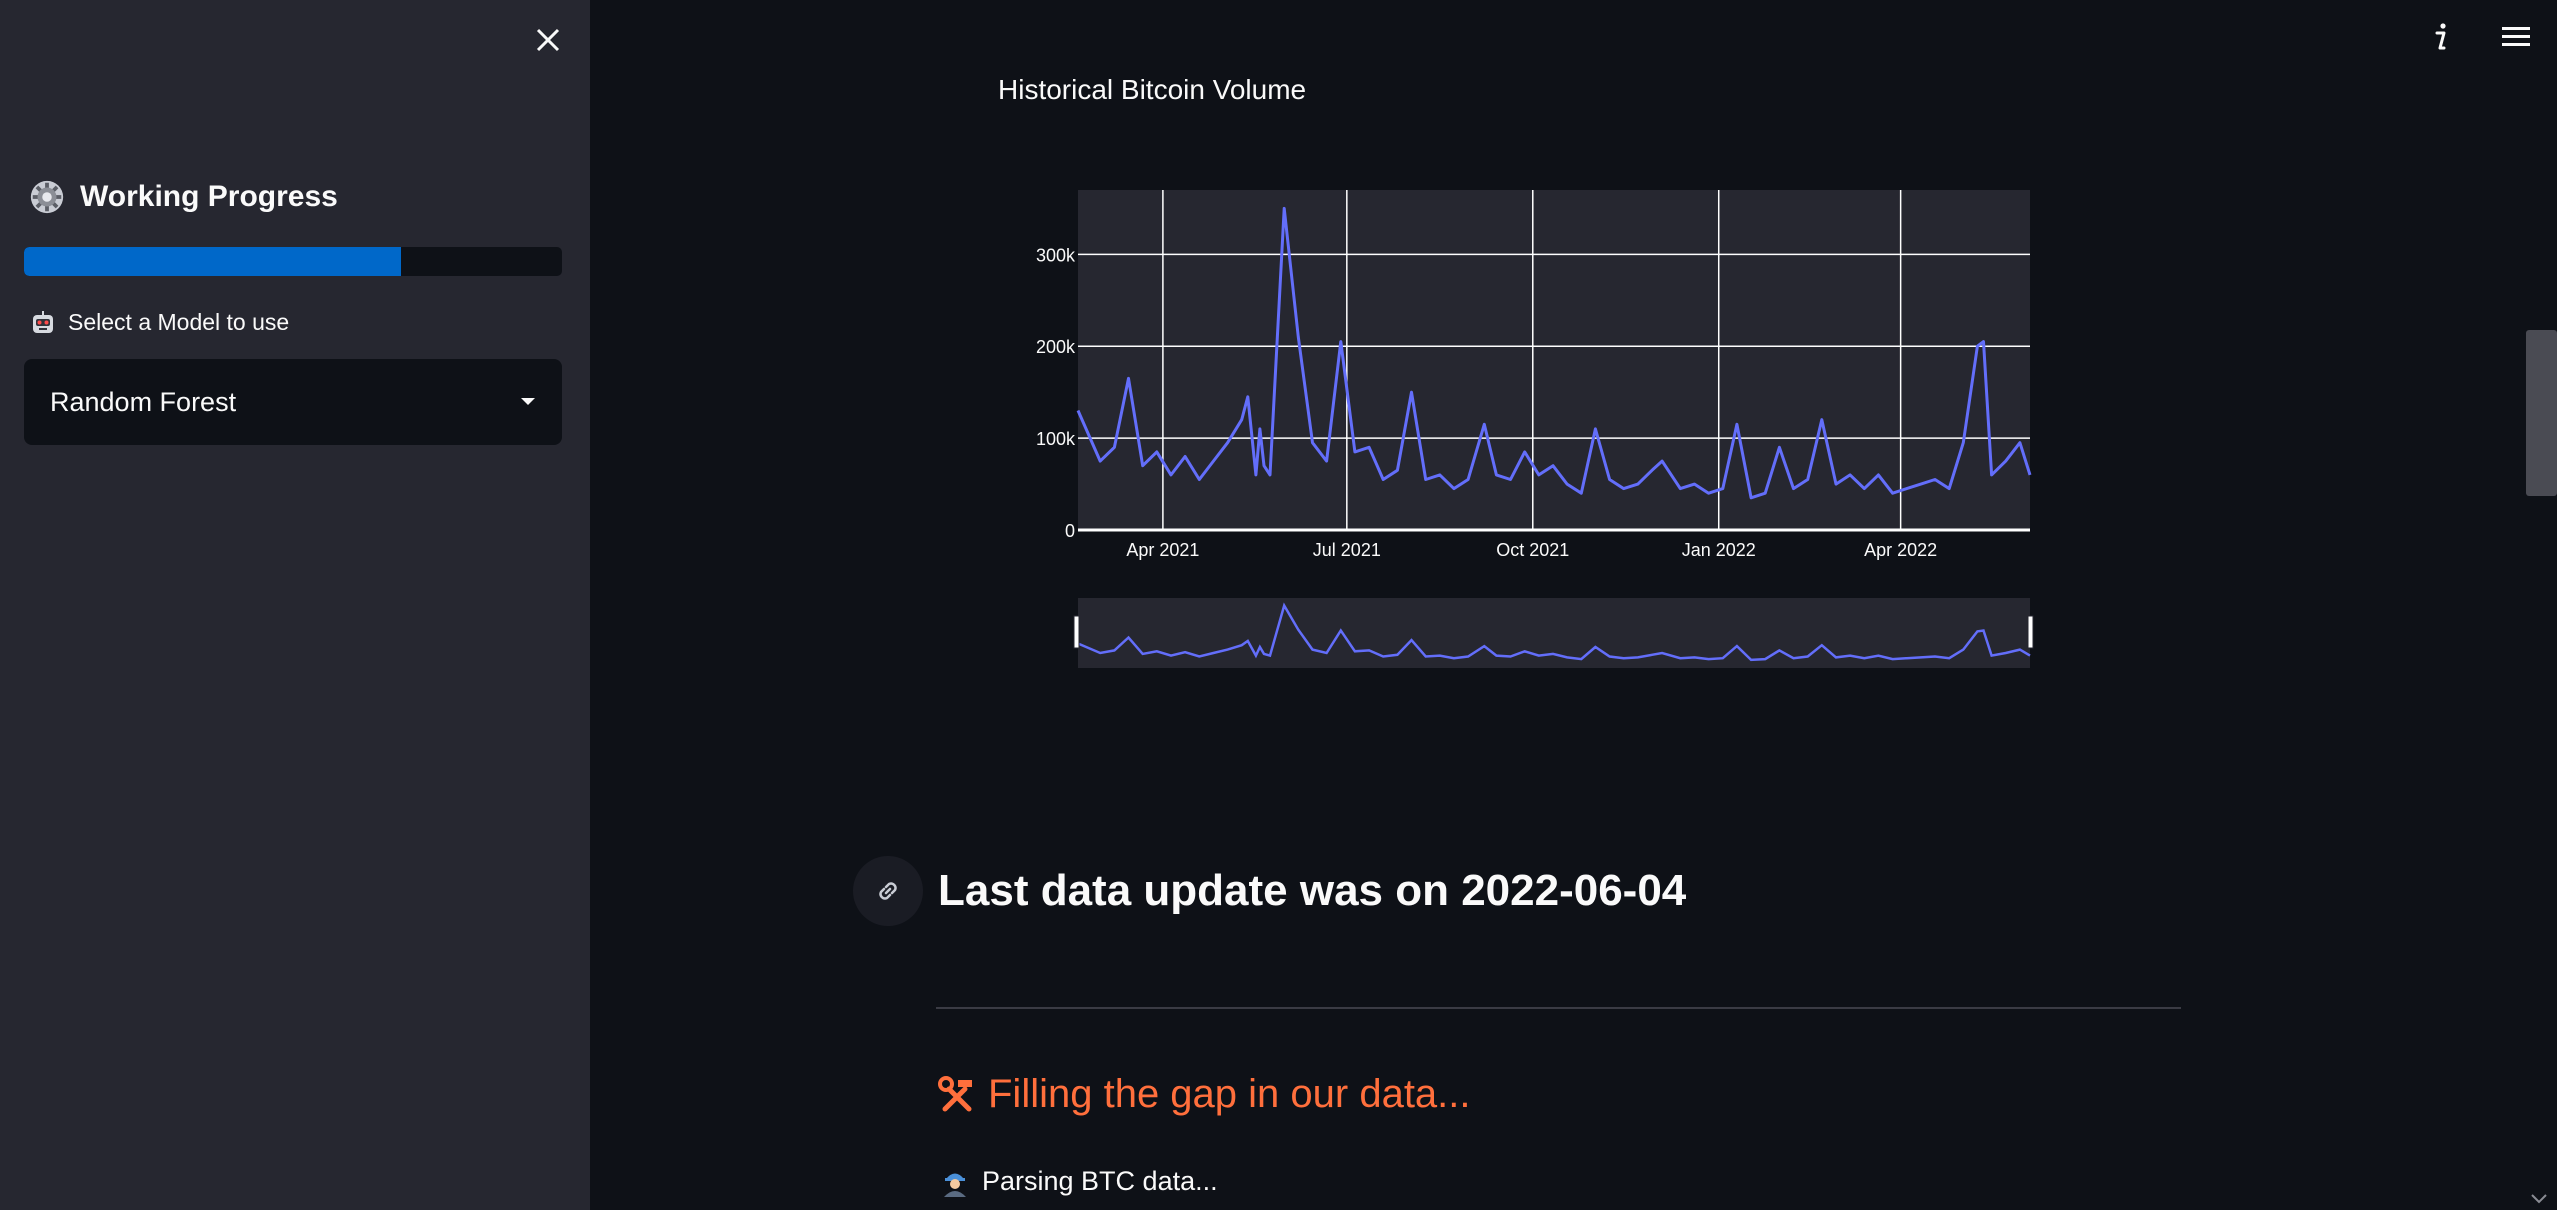 This screenshot has width=2557, height=1210. Describe the element at coordinates (1558, 1008) in the screenshot. I see `section-divider` at that location.